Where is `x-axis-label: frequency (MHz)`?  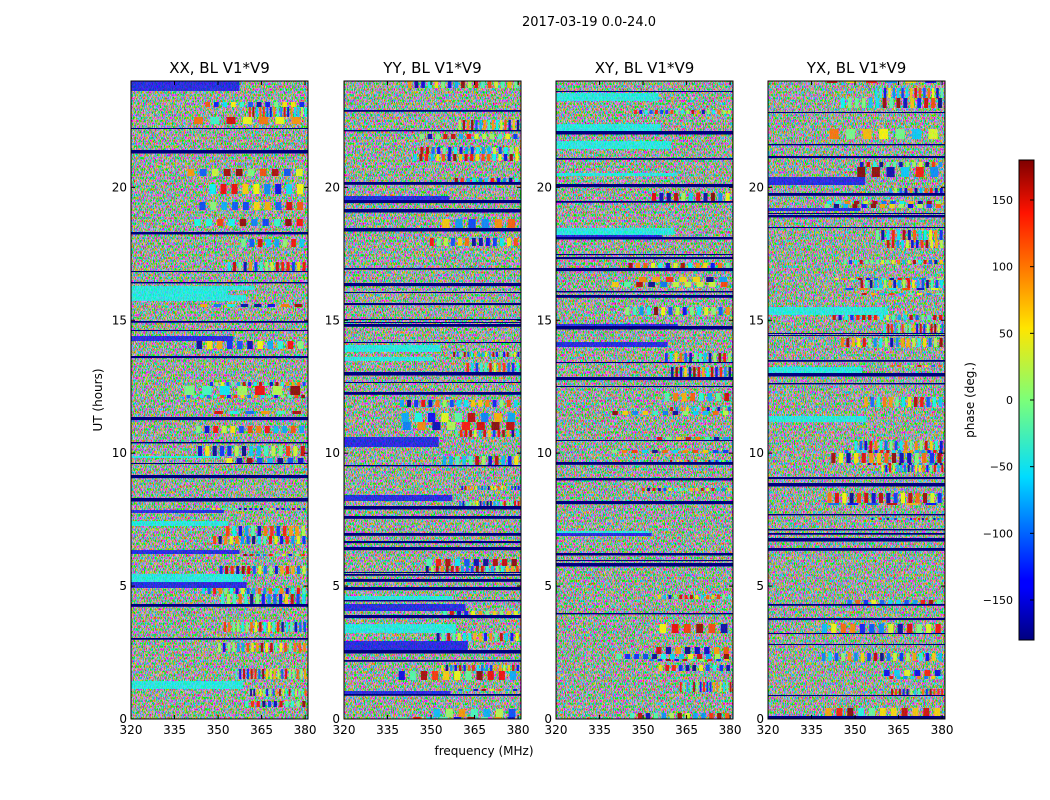 x-axis-label: frequency (MHz) is located at coordinates (483, 751).